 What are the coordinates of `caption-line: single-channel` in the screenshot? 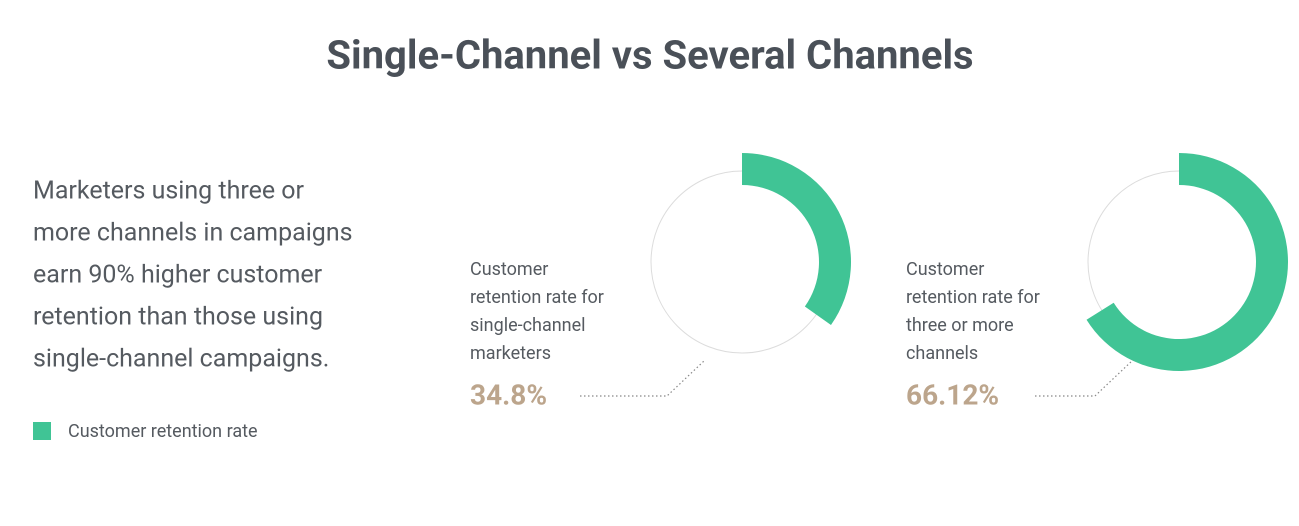 It's located at (528, 325).